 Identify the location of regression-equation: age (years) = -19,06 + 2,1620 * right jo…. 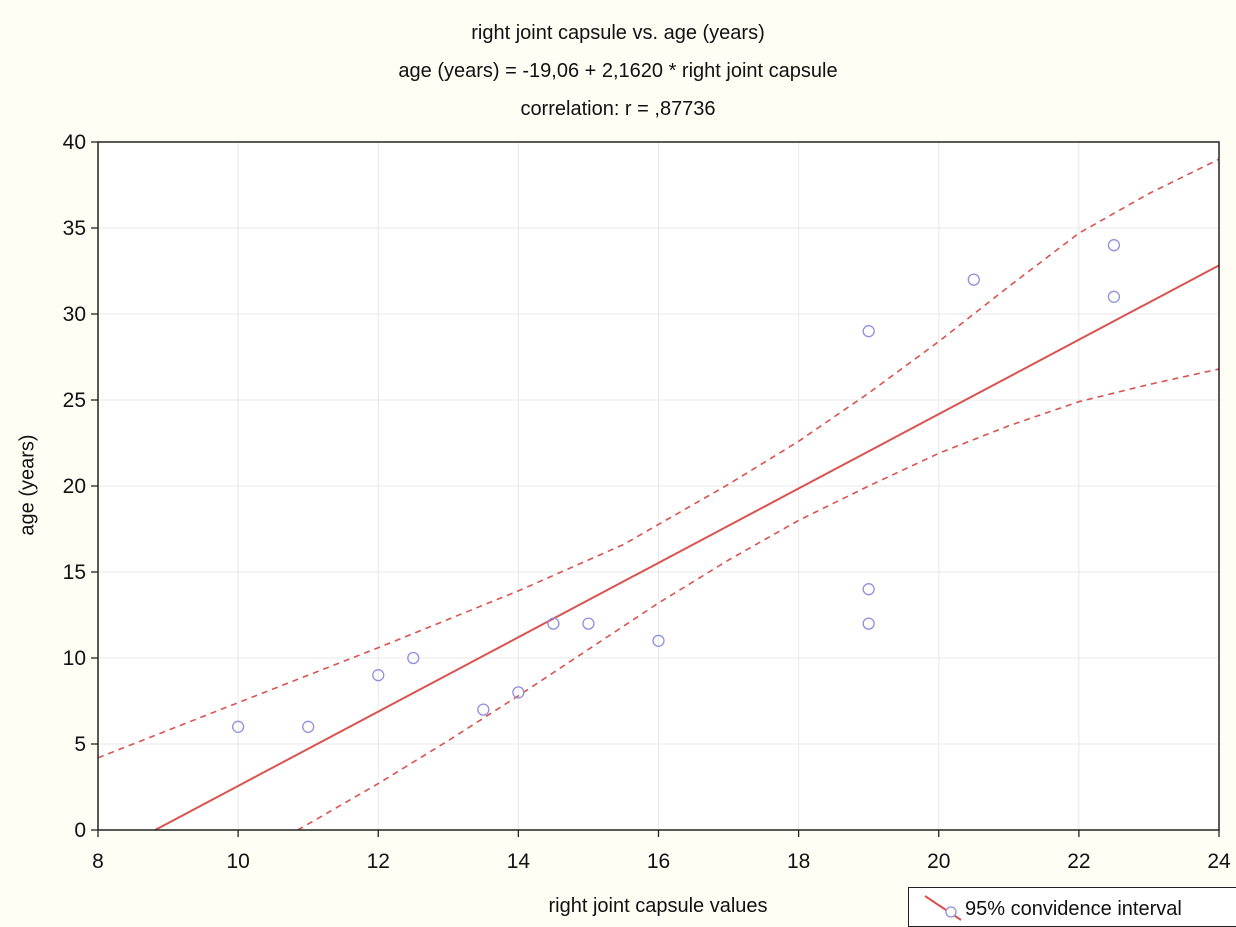
(618, 71).